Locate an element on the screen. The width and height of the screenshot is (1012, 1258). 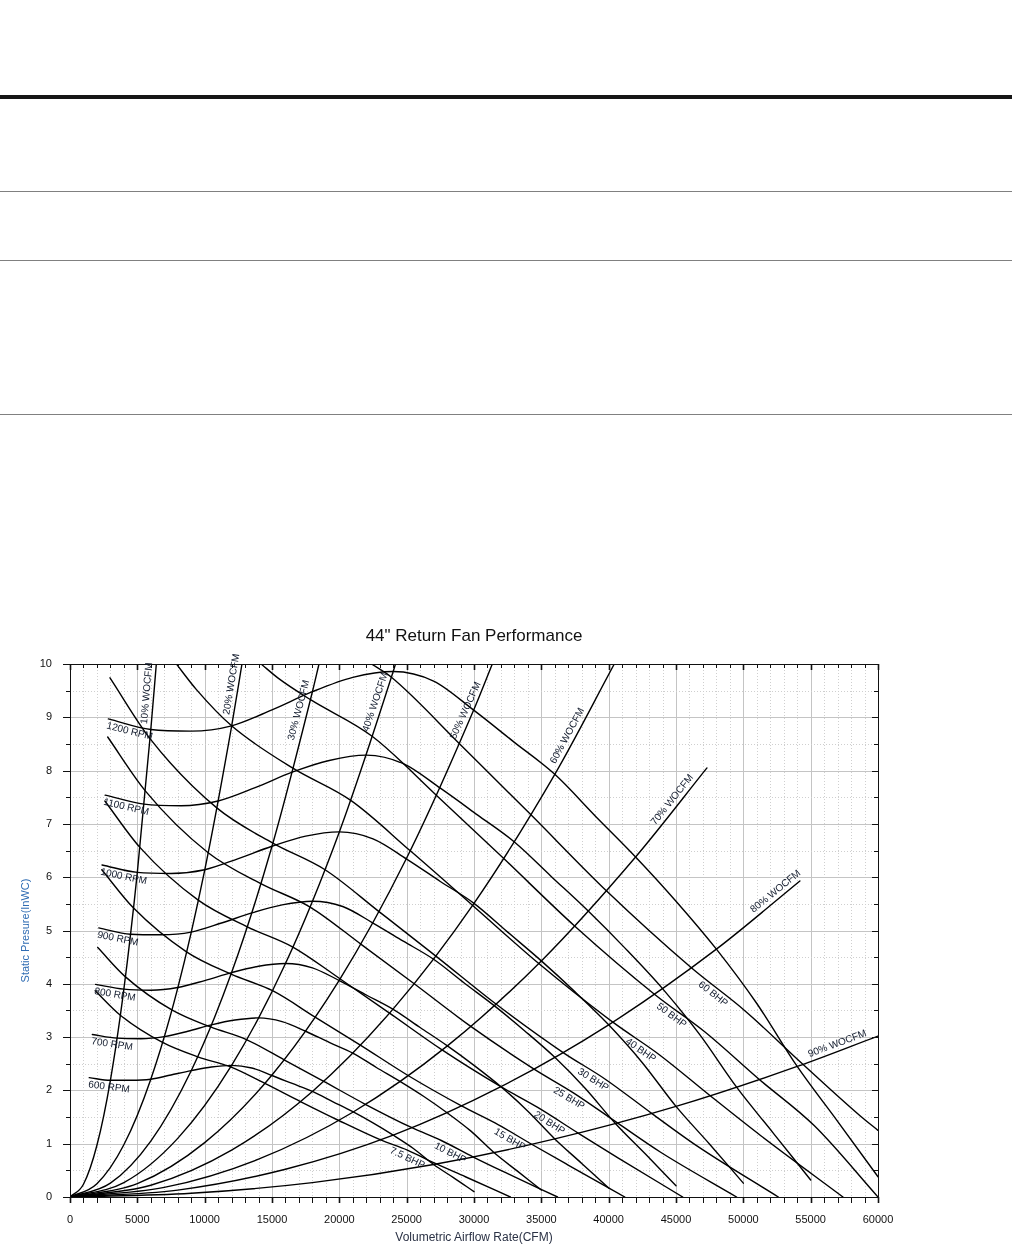
x-tick-label: 45000 is located at coordinates (676, 1218).